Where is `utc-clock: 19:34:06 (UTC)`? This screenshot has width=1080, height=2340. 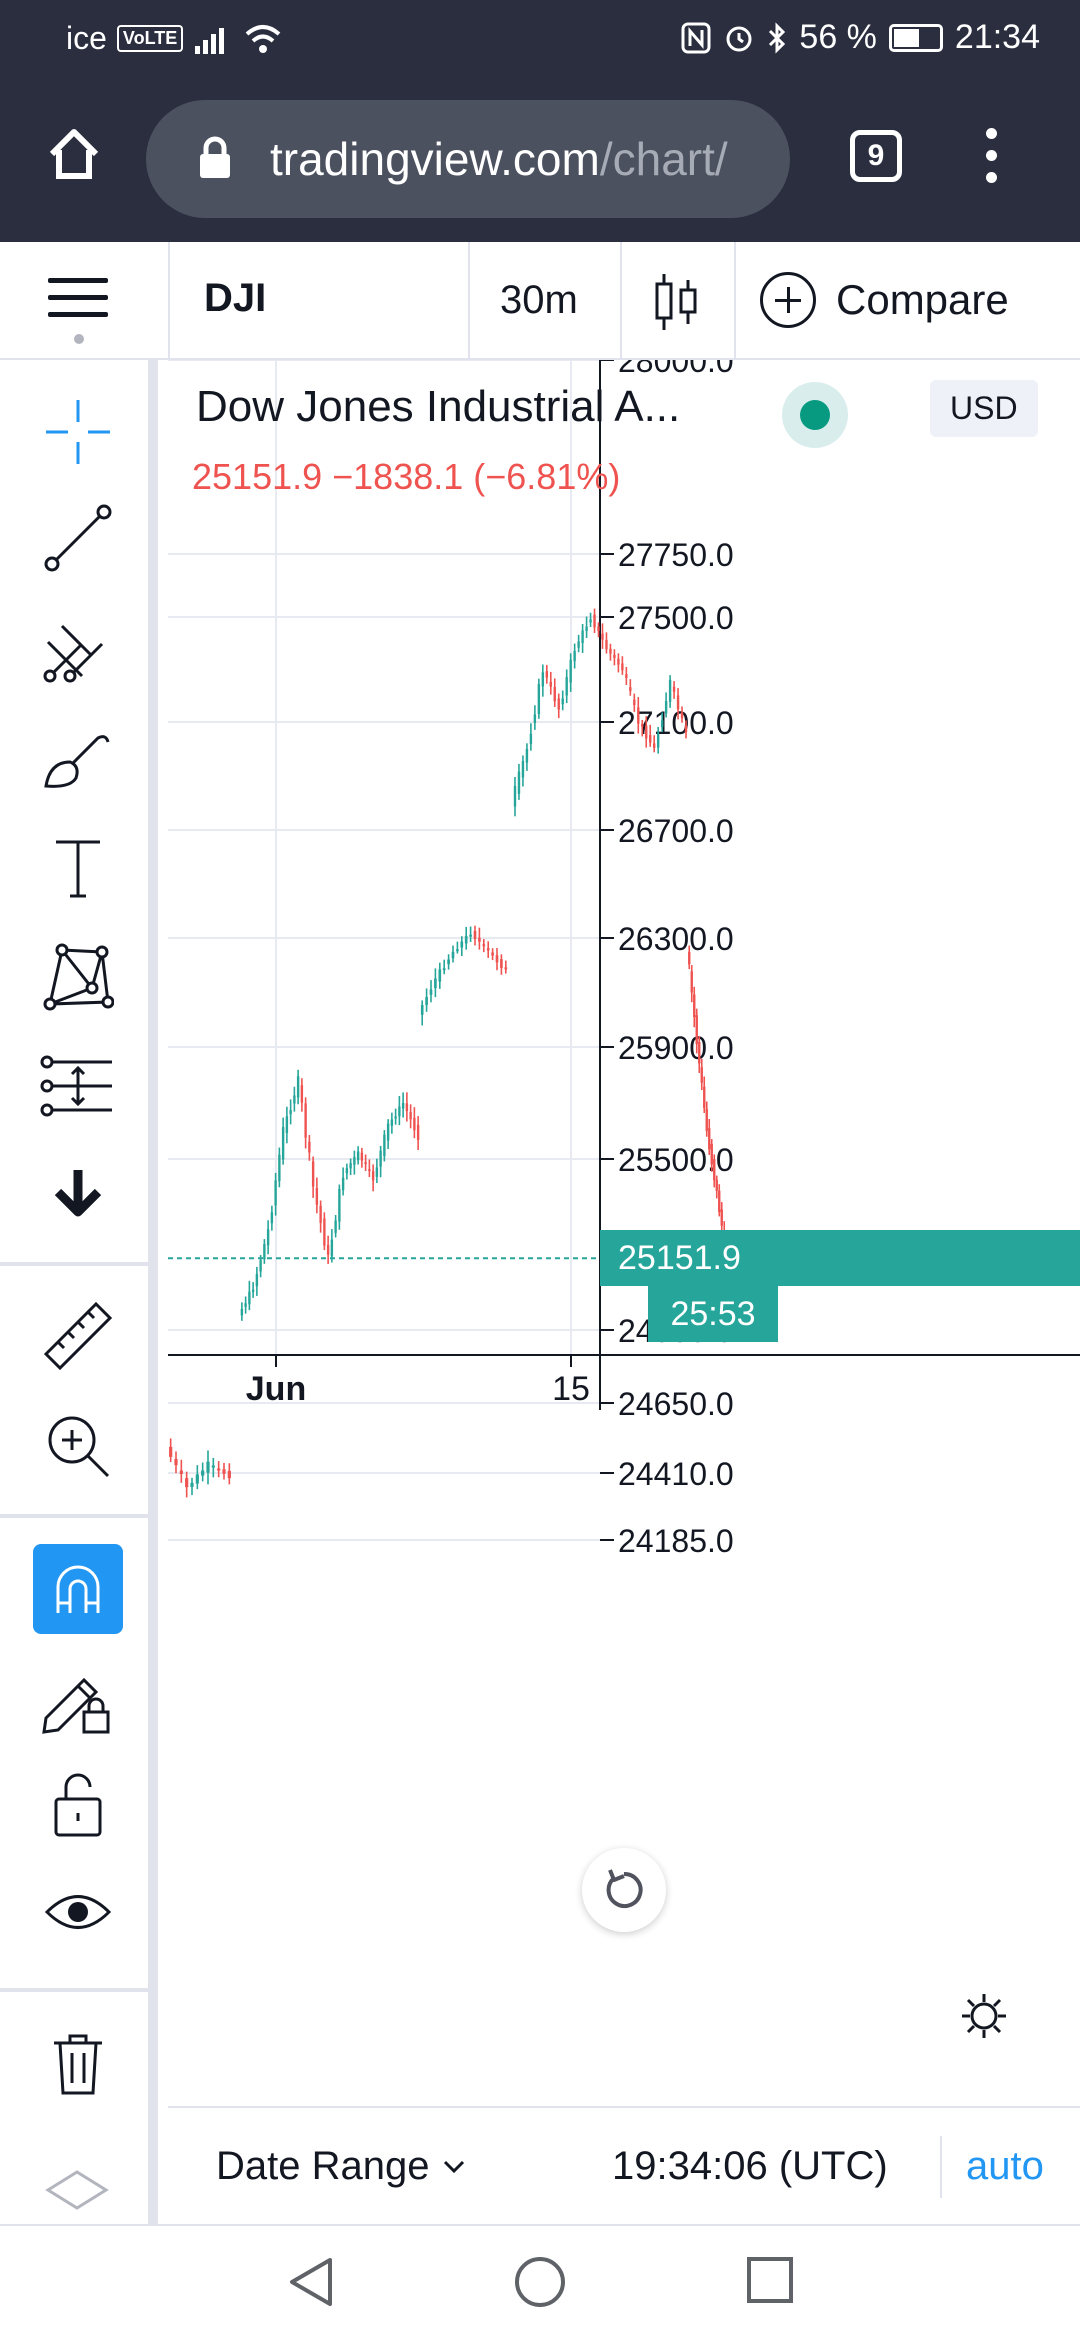 utc-clock: 19:34:06 (UTC) is located at coordinates (750, 2166).